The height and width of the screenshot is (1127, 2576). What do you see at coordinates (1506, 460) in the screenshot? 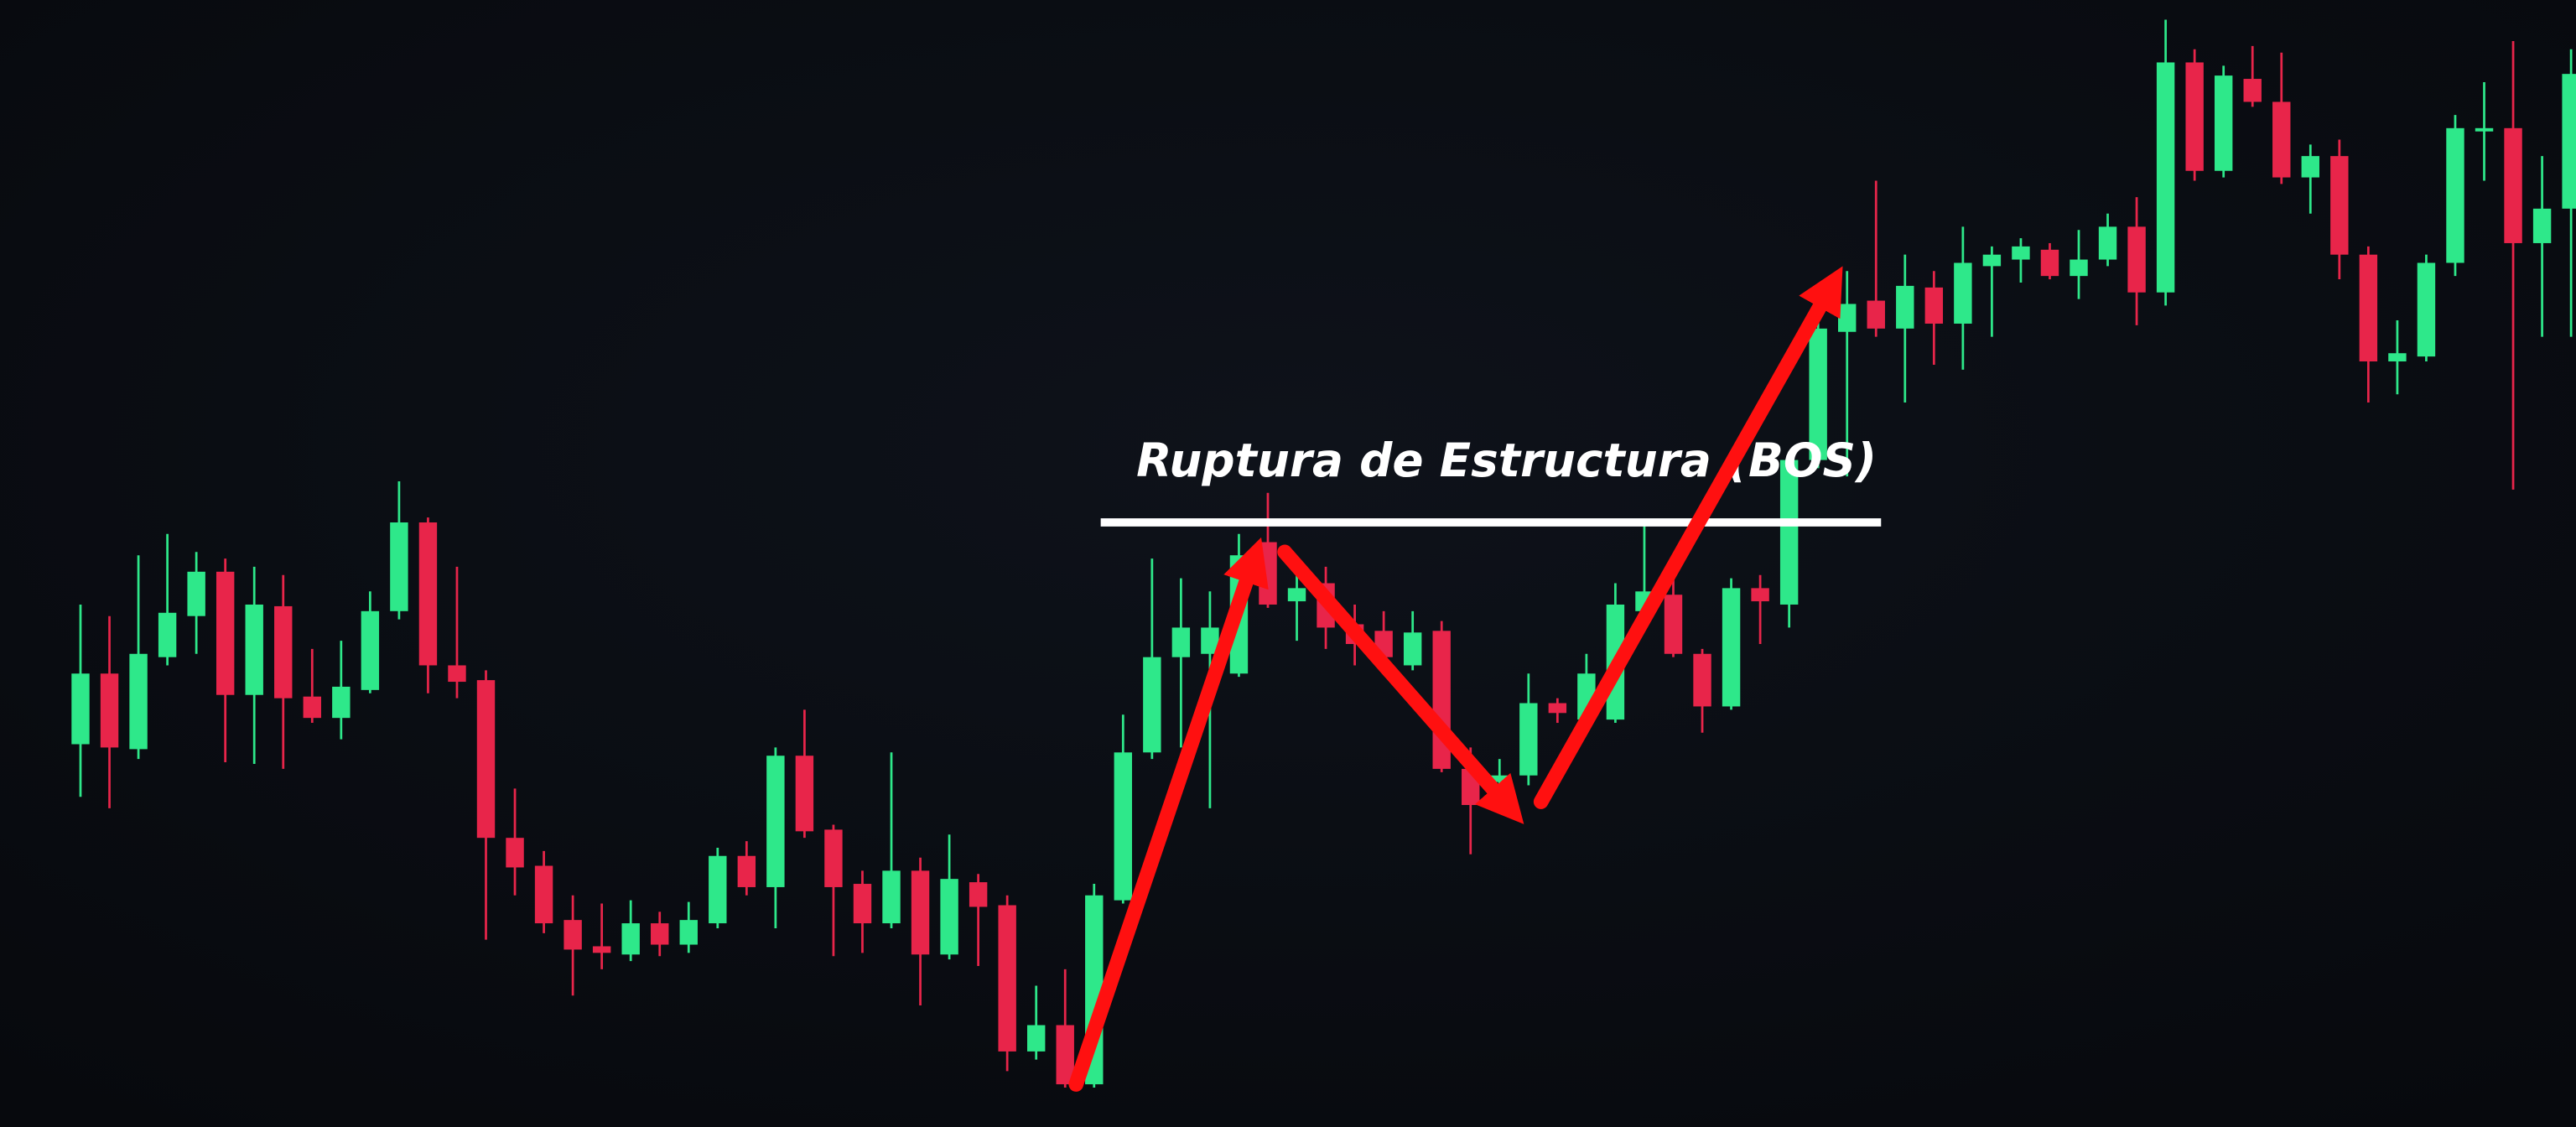
I see `bos-label: Ruptura de Estructura (BOS)` at bounding box center [1506, 460].